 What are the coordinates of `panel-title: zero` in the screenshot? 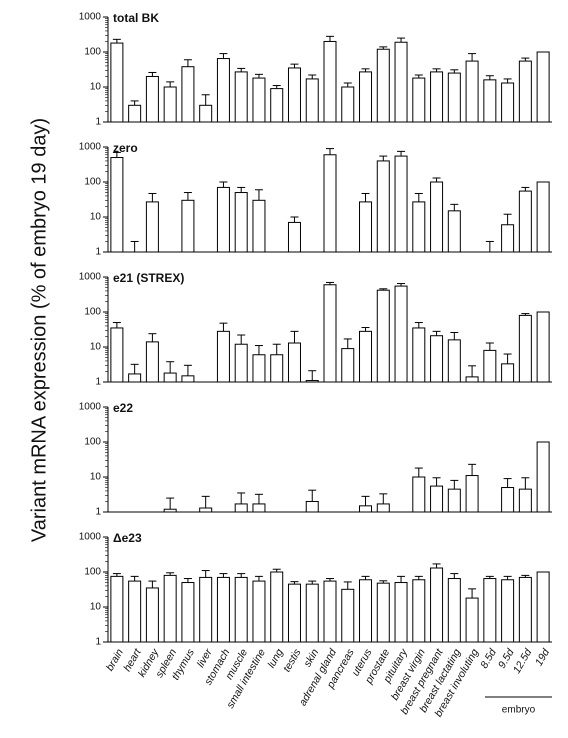 It's located at (125, 148).